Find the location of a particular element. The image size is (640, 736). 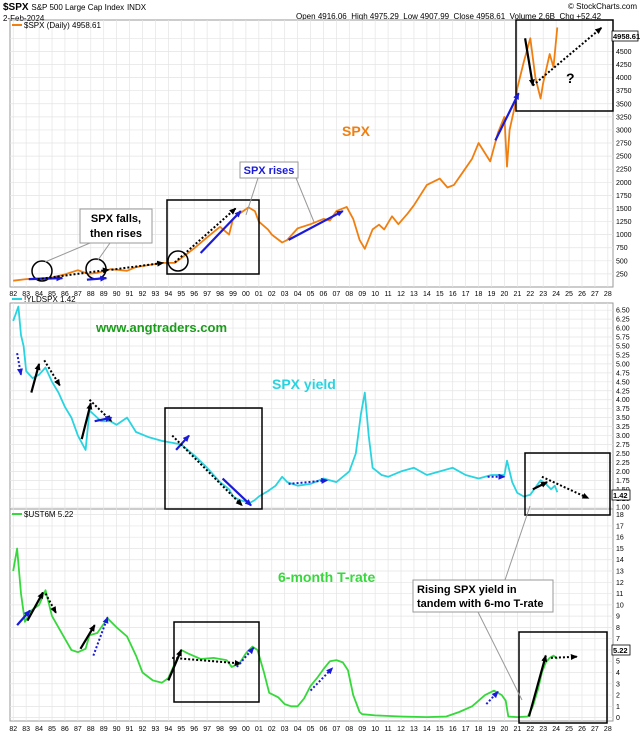

yield-y-tick-label: 6.00 is located at coordinates (623, 329).